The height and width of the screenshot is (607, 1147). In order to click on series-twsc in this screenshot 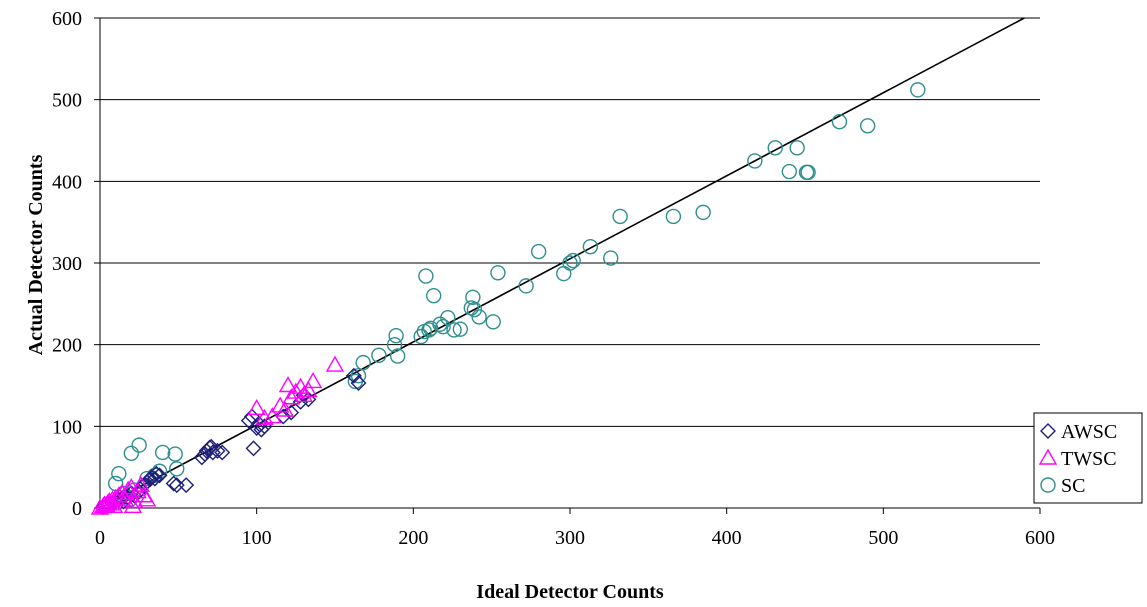, I will do `click(217, 435)`.